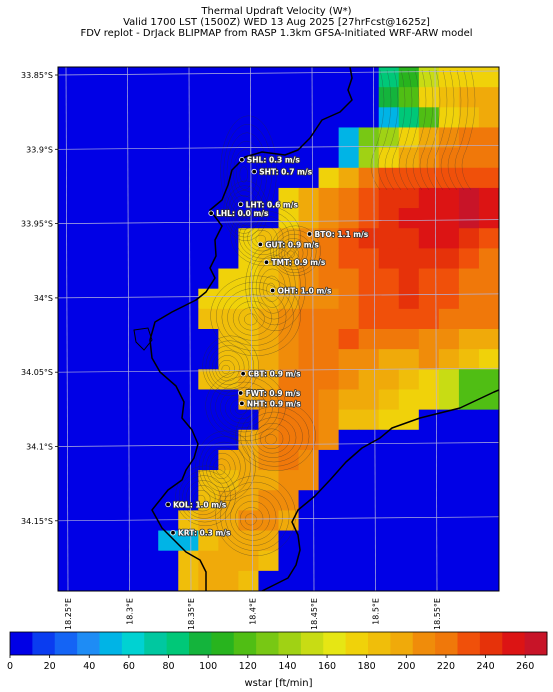 The image size is (553, 692). I want to click on station-label: LHT: 0.6 m/s, so click(272, 204).